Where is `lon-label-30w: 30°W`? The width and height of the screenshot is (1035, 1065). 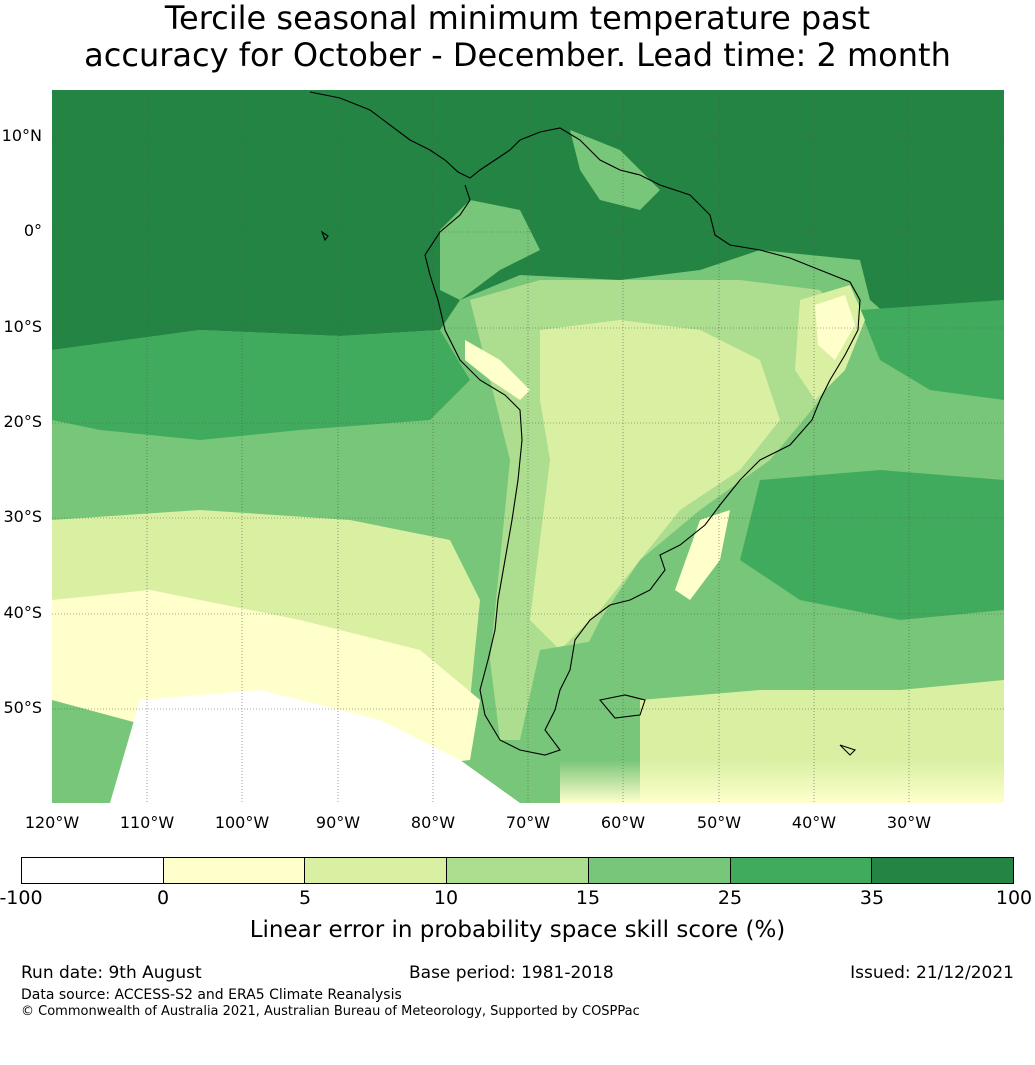 lon-label-30w: 30°W is located at coordinates (909, 822).